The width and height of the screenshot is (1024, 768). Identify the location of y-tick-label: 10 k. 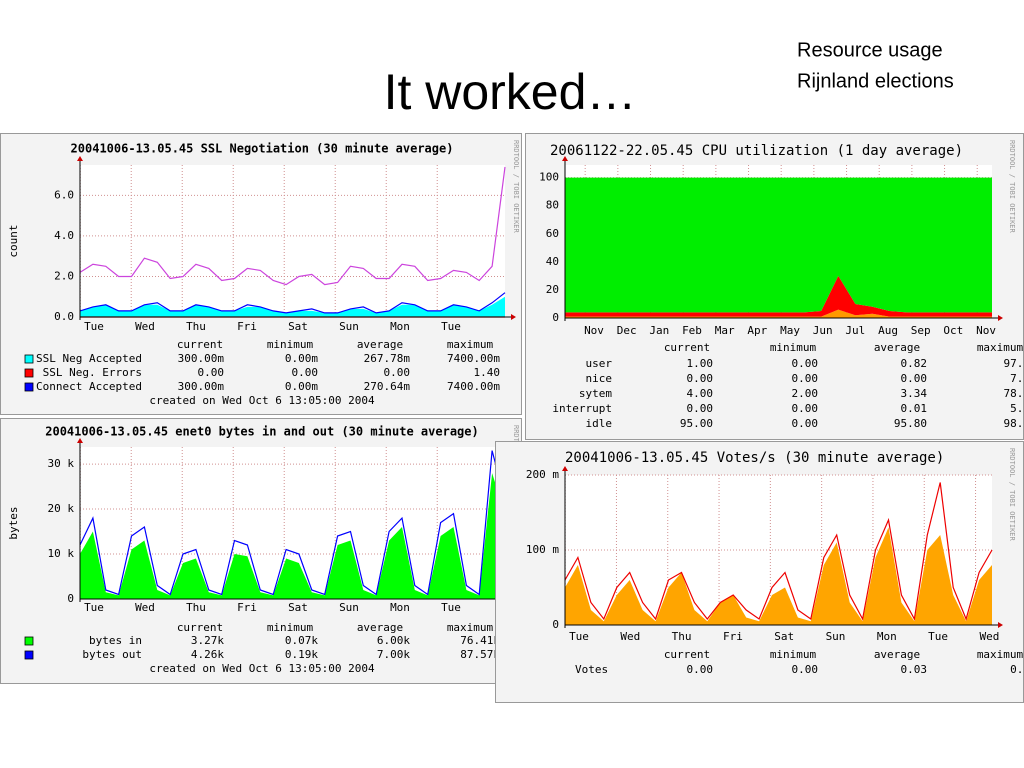
(61, 553).